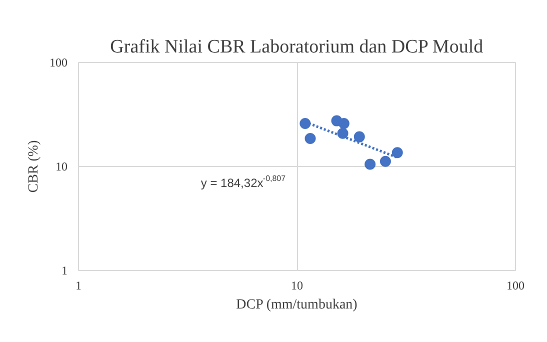 The image size is (547, 342). What do you see at coordinates (65, 271) in the screenshot?
I see `y-tick-label: 1` at bounding box center [65, 271].